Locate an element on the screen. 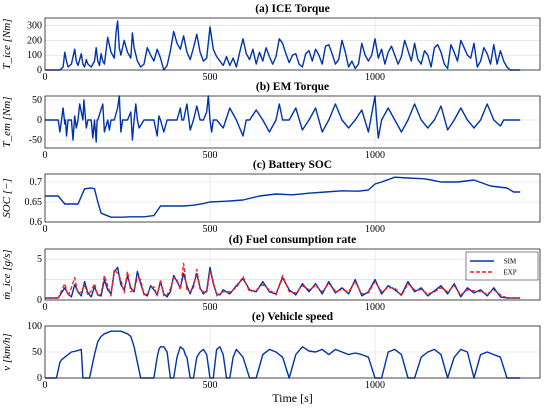  y-axis-label: T_ice [Nm] is located at coordinates (7, 43).